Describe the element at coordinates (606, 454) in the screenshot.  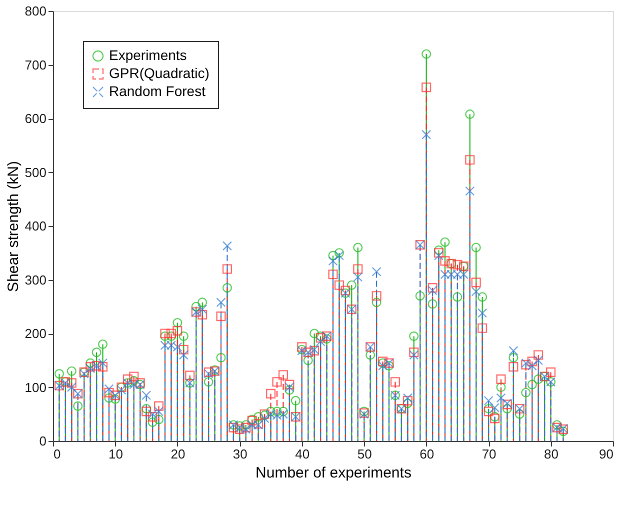
I see `x-tick-label: 90` at that location.